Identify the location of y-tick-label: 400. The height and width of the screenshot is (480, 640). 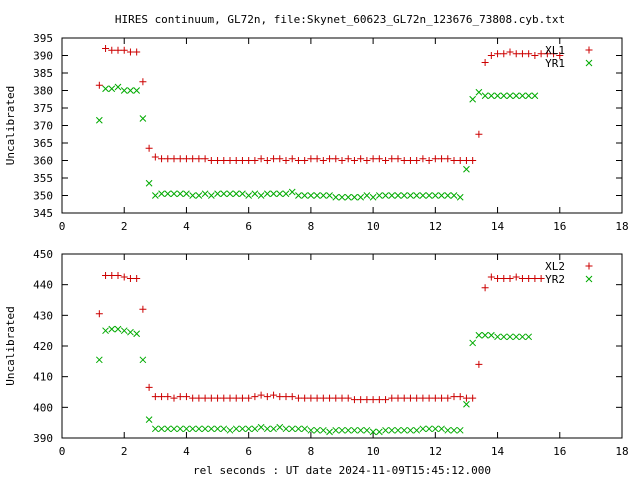
(43, 407).